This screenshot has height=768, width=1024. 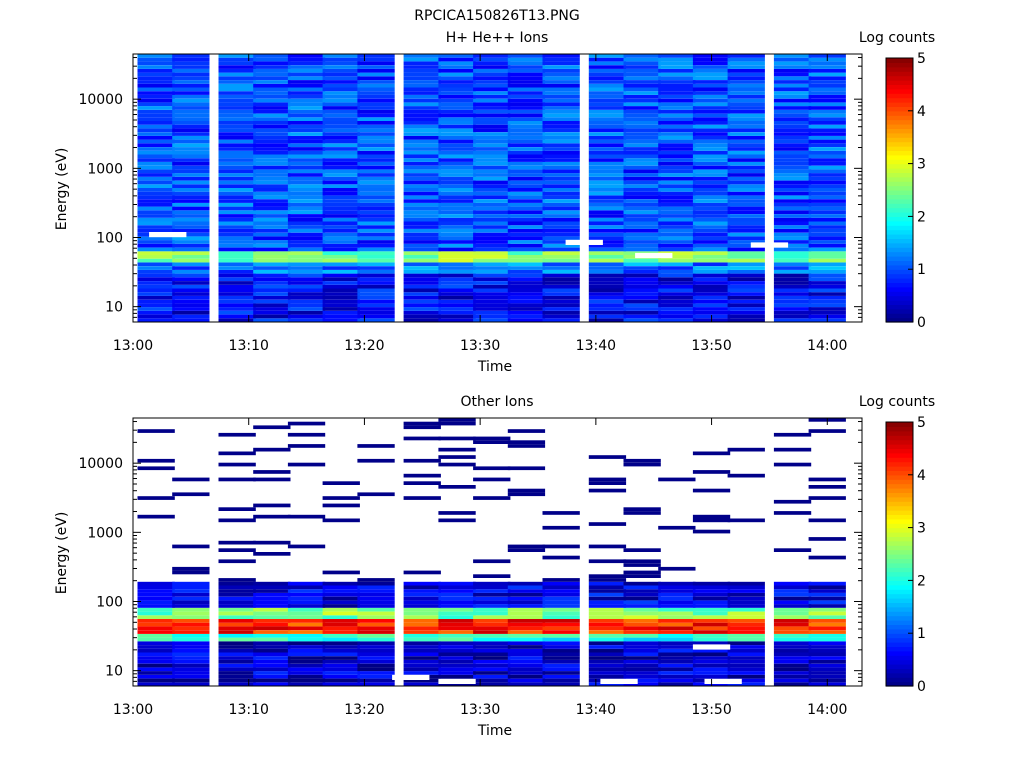 What do you see at coordinates (364, 346) in the screenshot?
I see `x-tick-label: 13:20` at bounding box center [364, 346].